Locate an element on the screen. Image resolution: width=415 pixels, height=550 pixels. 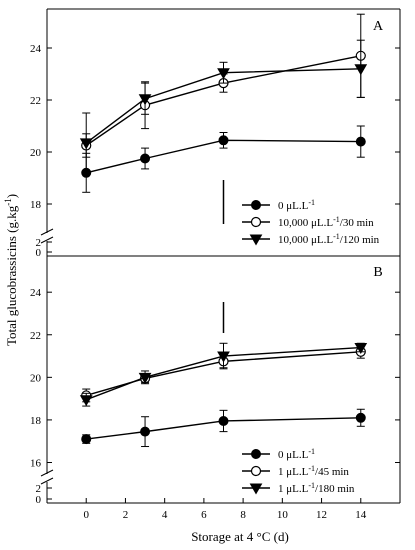
x-tick-label: 2 is located at coordinates (126, 515).